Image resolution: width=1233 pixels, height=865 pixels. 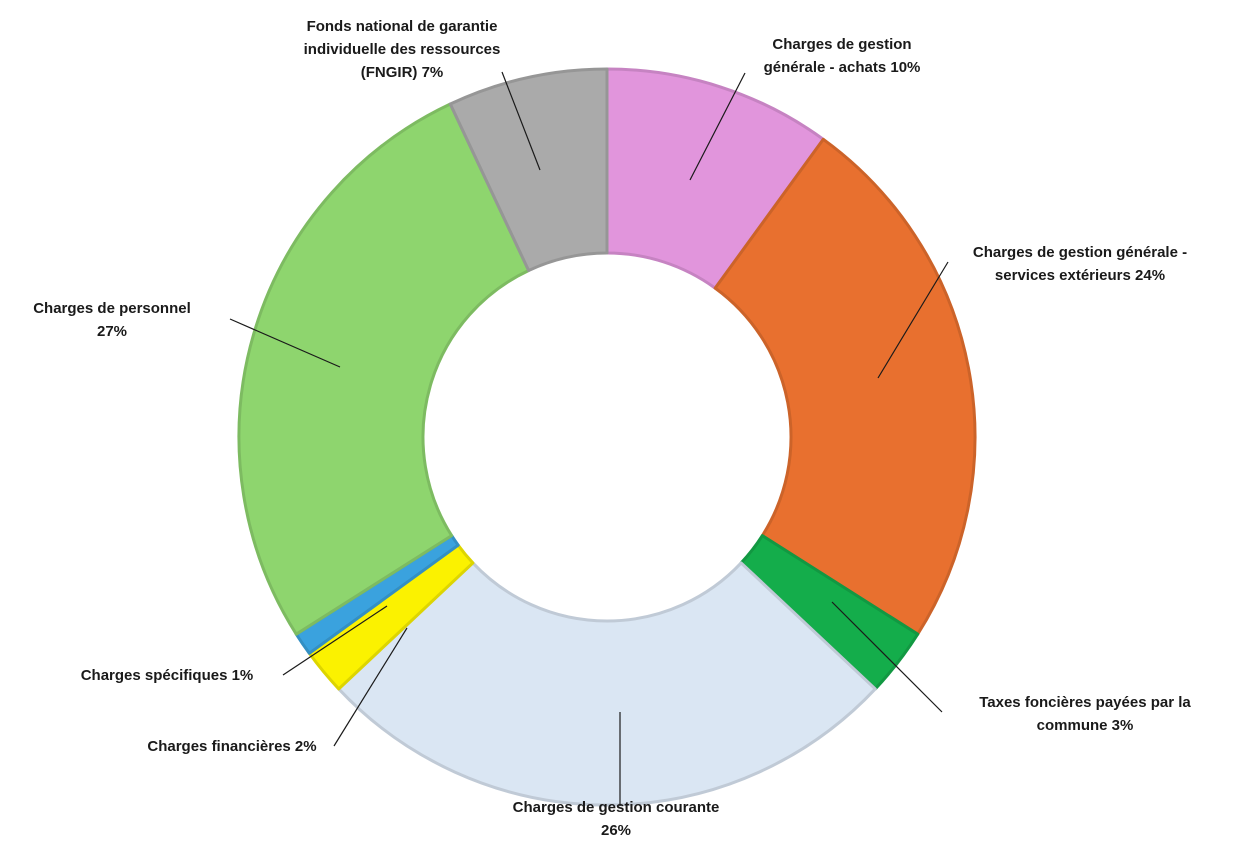 What do you see at coordinates (717, 126) in the screenshot?
I see `leader-line-charges-de-gestion-generale-achats` at bounding box center [717, 126].